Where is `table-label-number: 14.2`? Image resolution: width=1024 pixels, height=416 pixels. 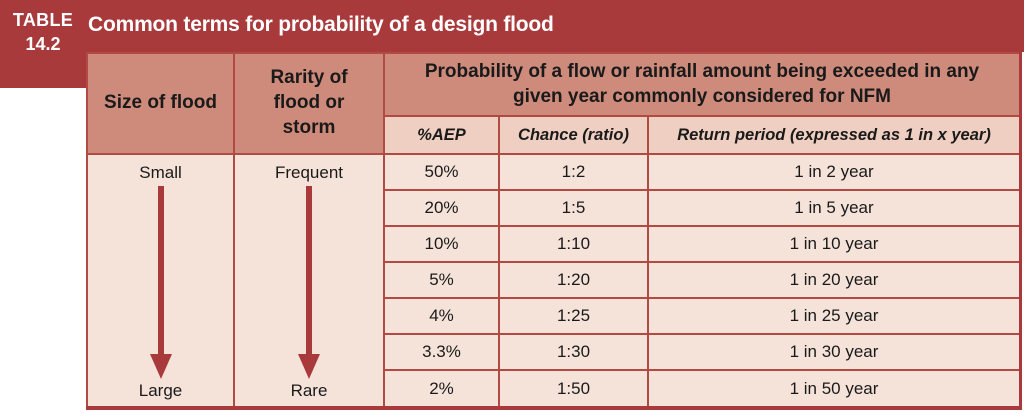
table-label-number: 14.2 is located at coordinates (43, 44).